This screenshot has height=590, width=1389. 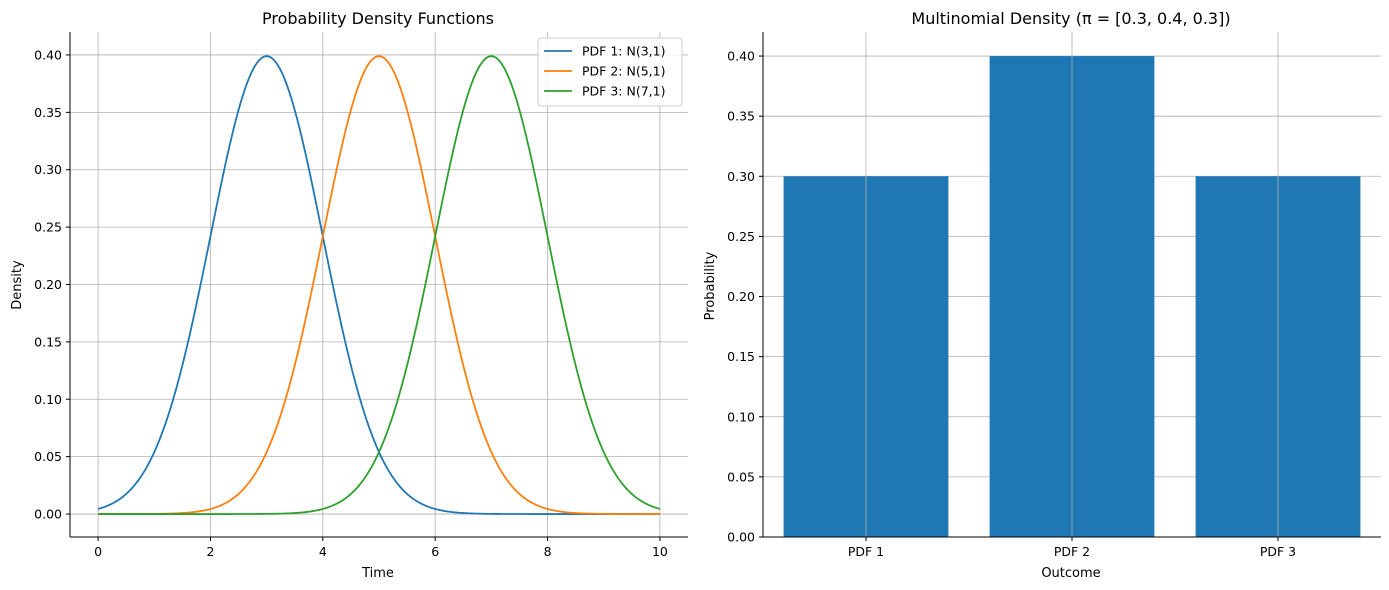 I want to click on x-tick-label: 2, so click(x=210, y=551).